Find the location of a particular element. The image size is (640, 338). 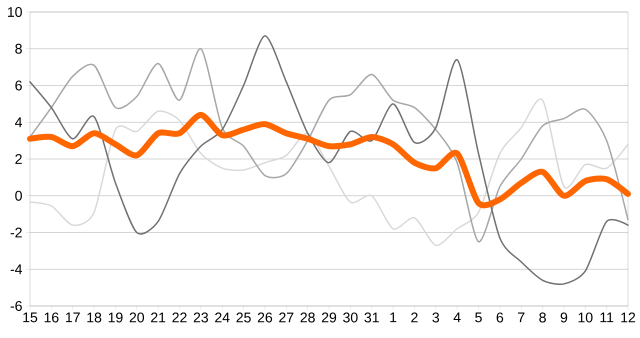

x-tick-label: 8 is located at coordinates (542, 317).